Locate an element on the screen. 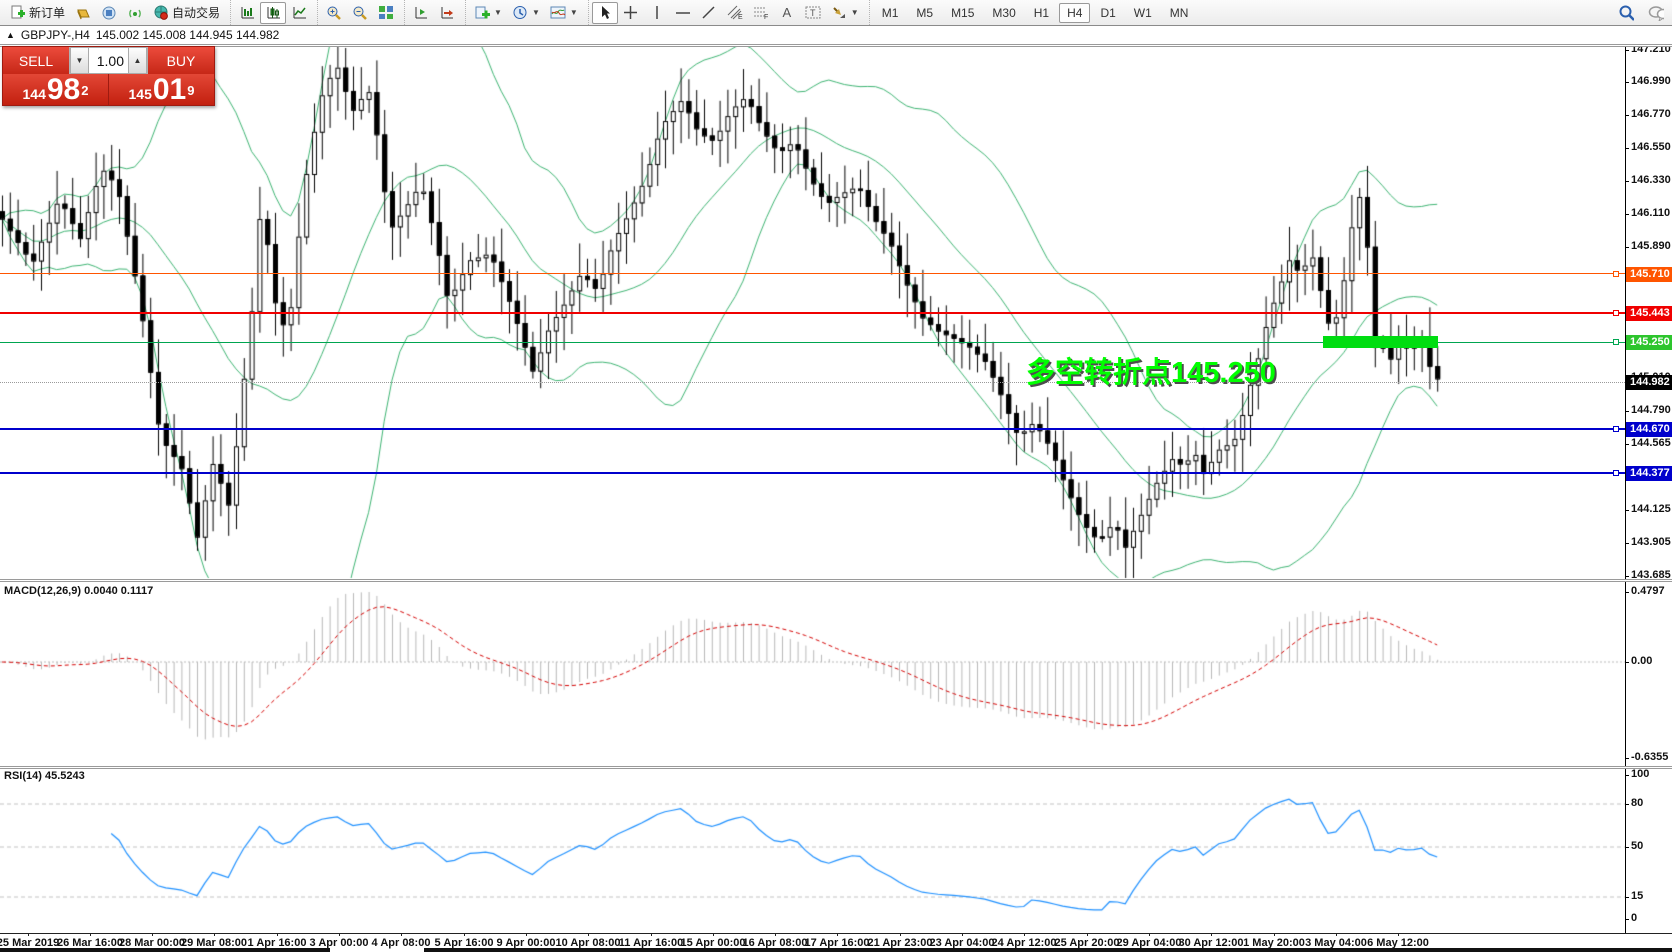 This screenshot has width=1672, height=952. time-label: 21 Apr 23:00 is located at coordinates (900, 943).